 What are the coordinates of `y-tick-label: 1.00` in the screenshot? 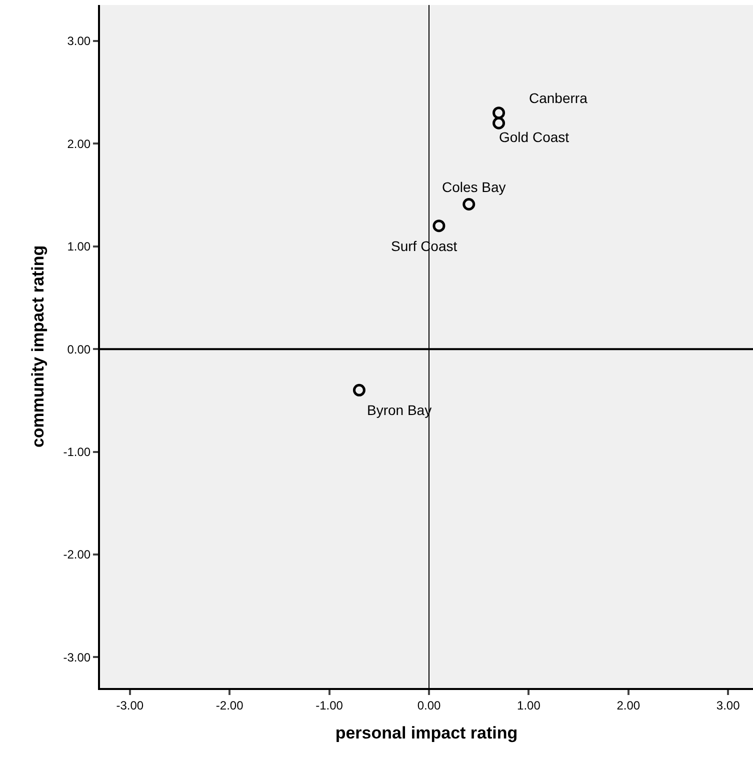 It's located at (79, 247).